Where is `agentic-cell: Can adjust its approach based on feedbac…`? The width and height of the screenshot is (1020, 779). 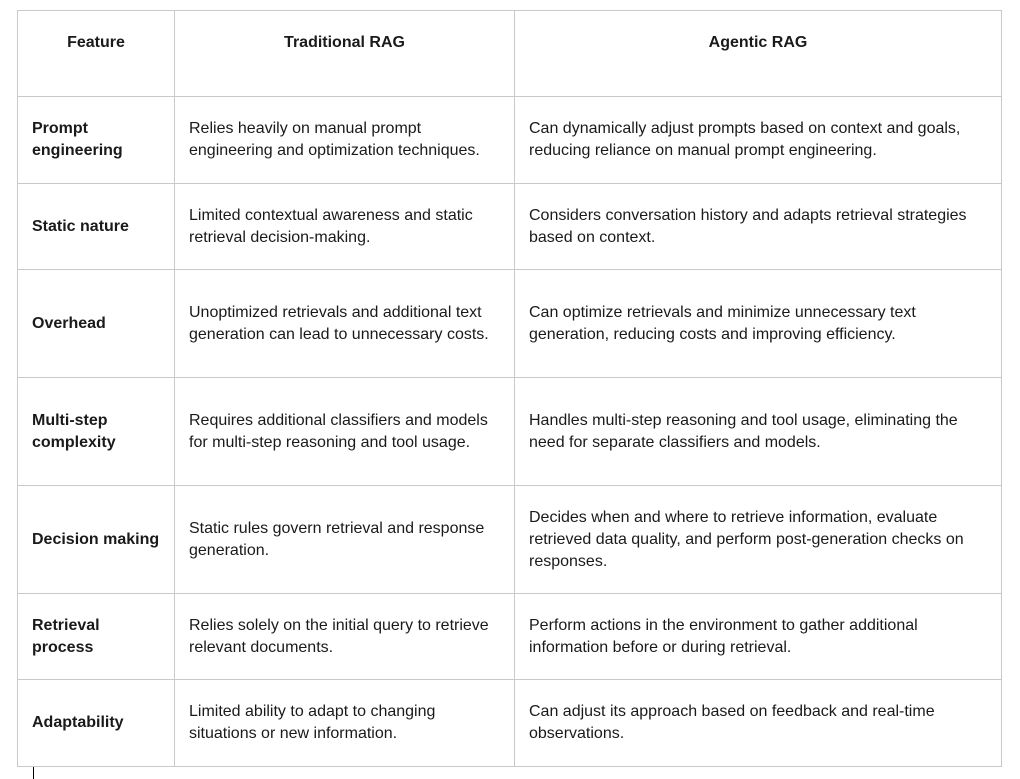
agentic-cell: Can adjust its approach based on feedbac… is located at coordinates (758, 723).